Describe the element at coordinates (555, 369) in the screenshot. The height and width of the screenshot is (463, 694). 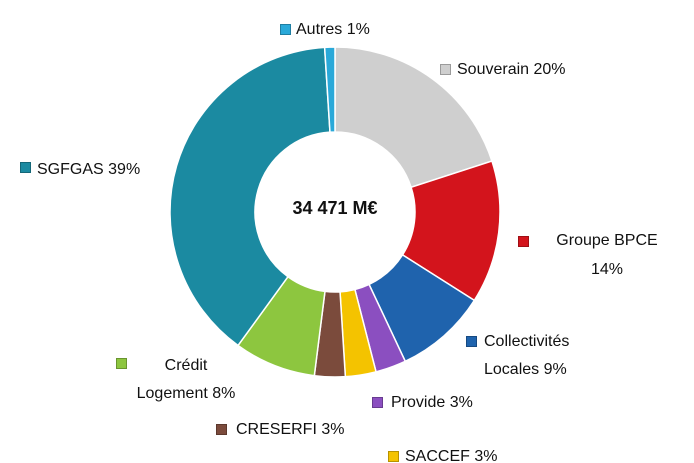
I see `value-label: 9%` at that location.